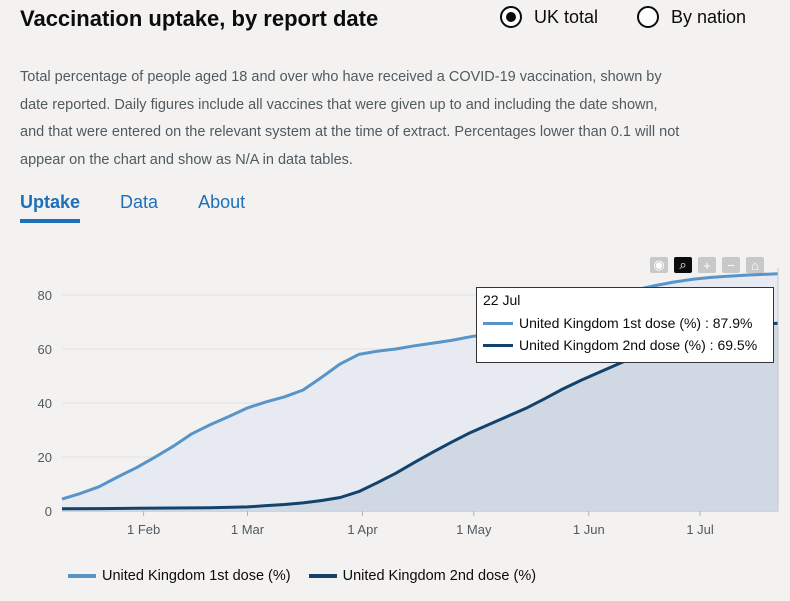  Describe the element at coordinates (638, 345) in the screenshot. I see `tooltip-second-dose-label: United Kingdom 2nd dose (%) : 69.5%` at that location.